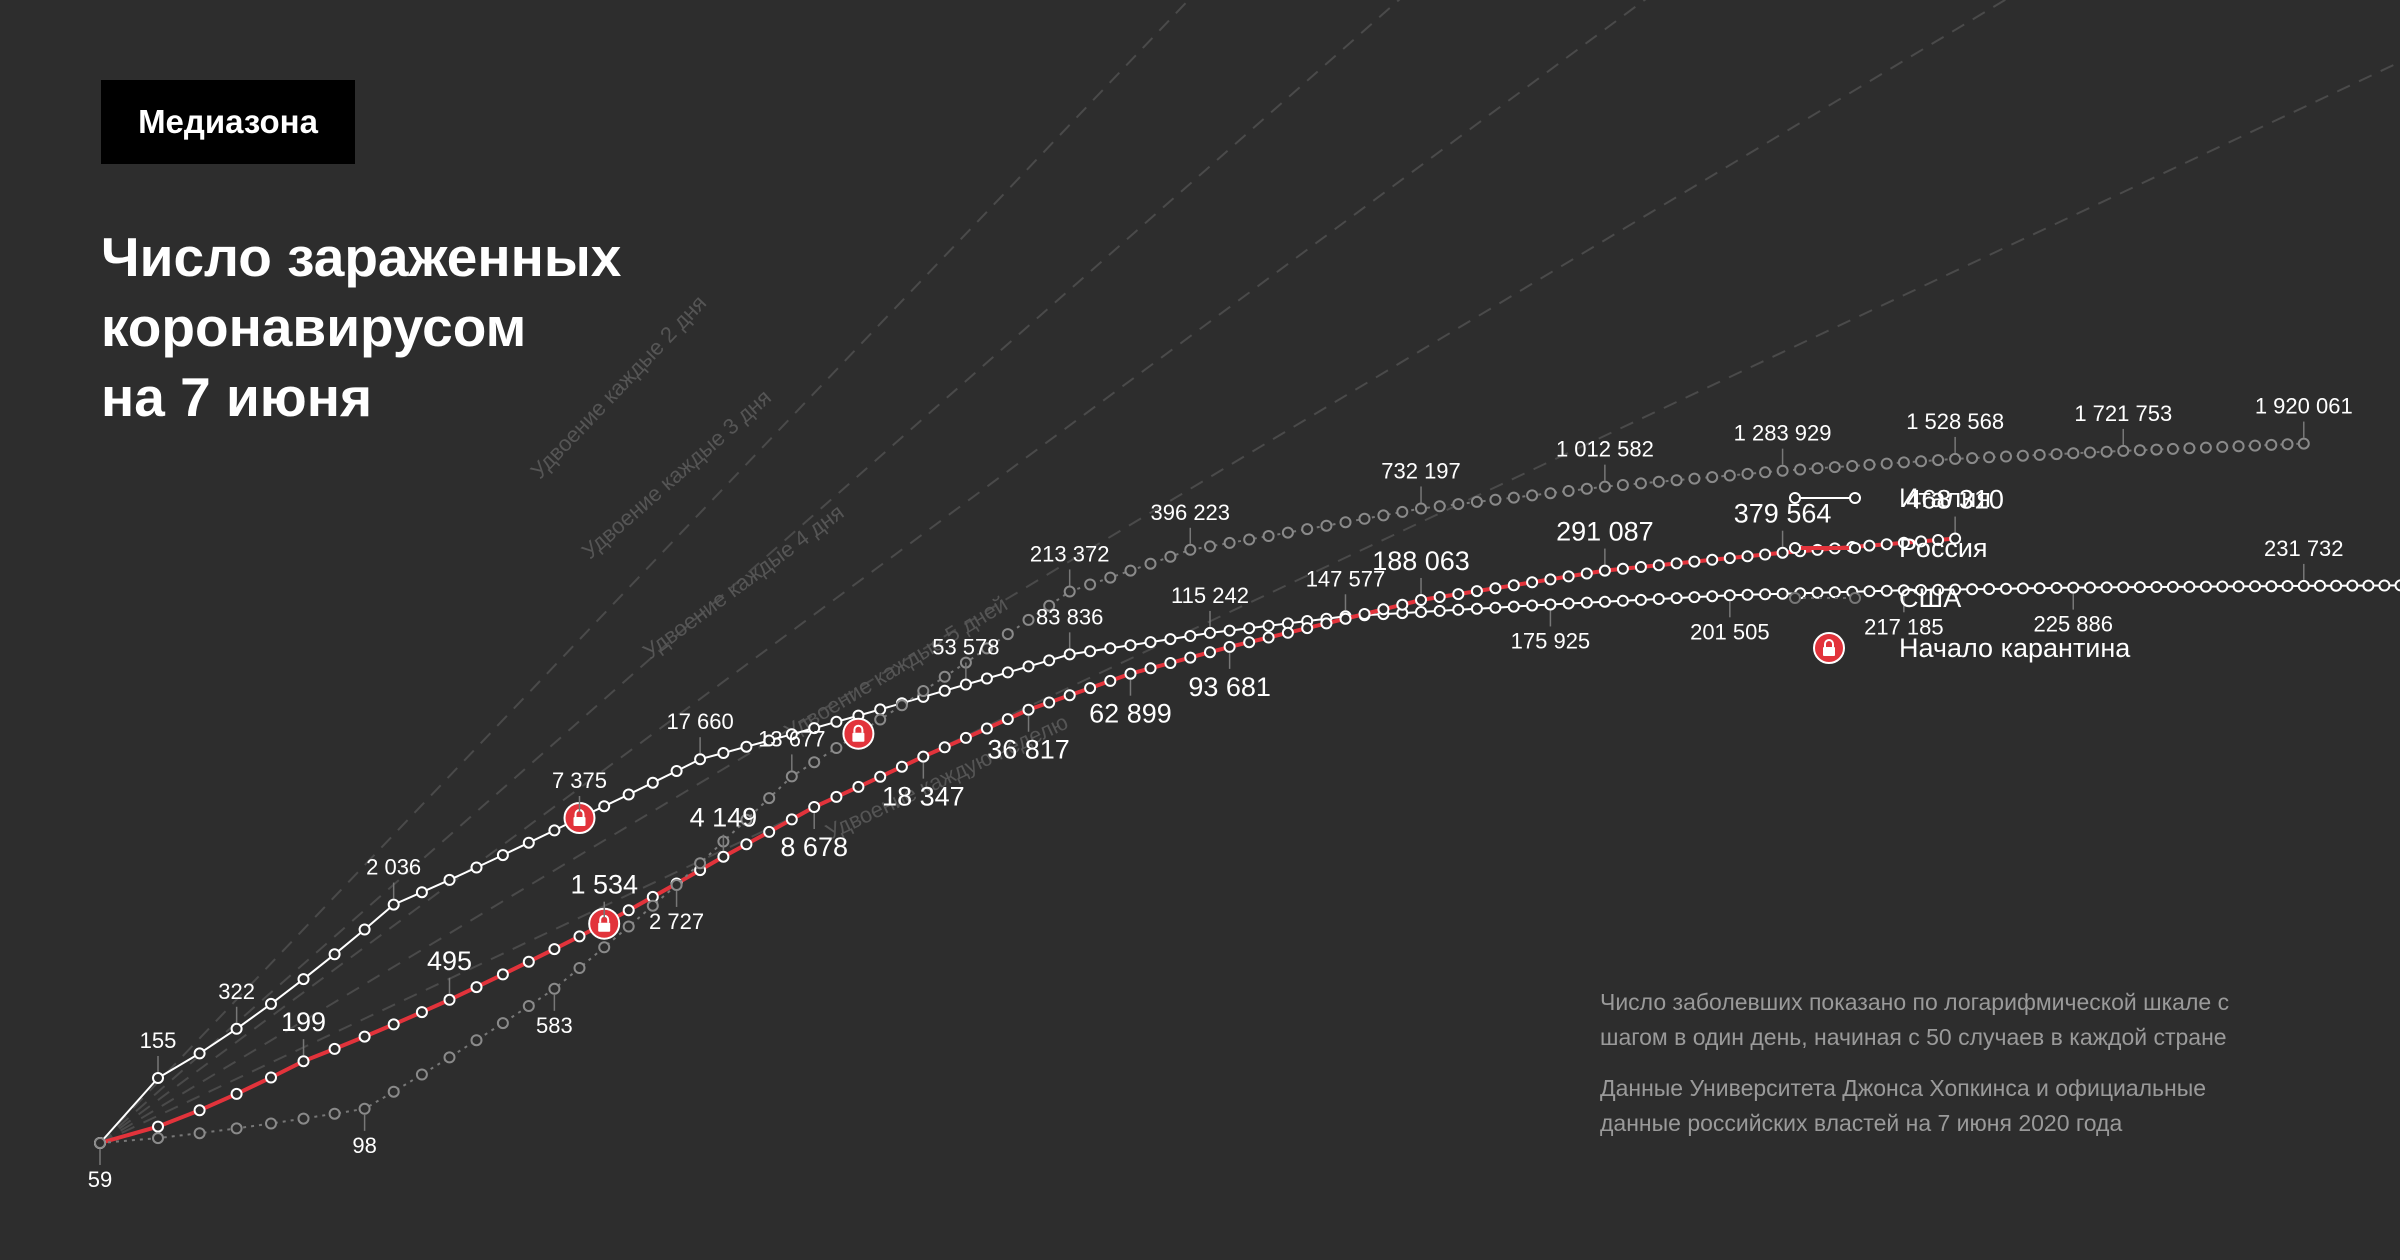 The width and height of the screenshot is (2400, 1260). What do you see at coordinates (965, 646) in the screenshot?
I see `data-label: 53 578` at bounding box center [965, 646].